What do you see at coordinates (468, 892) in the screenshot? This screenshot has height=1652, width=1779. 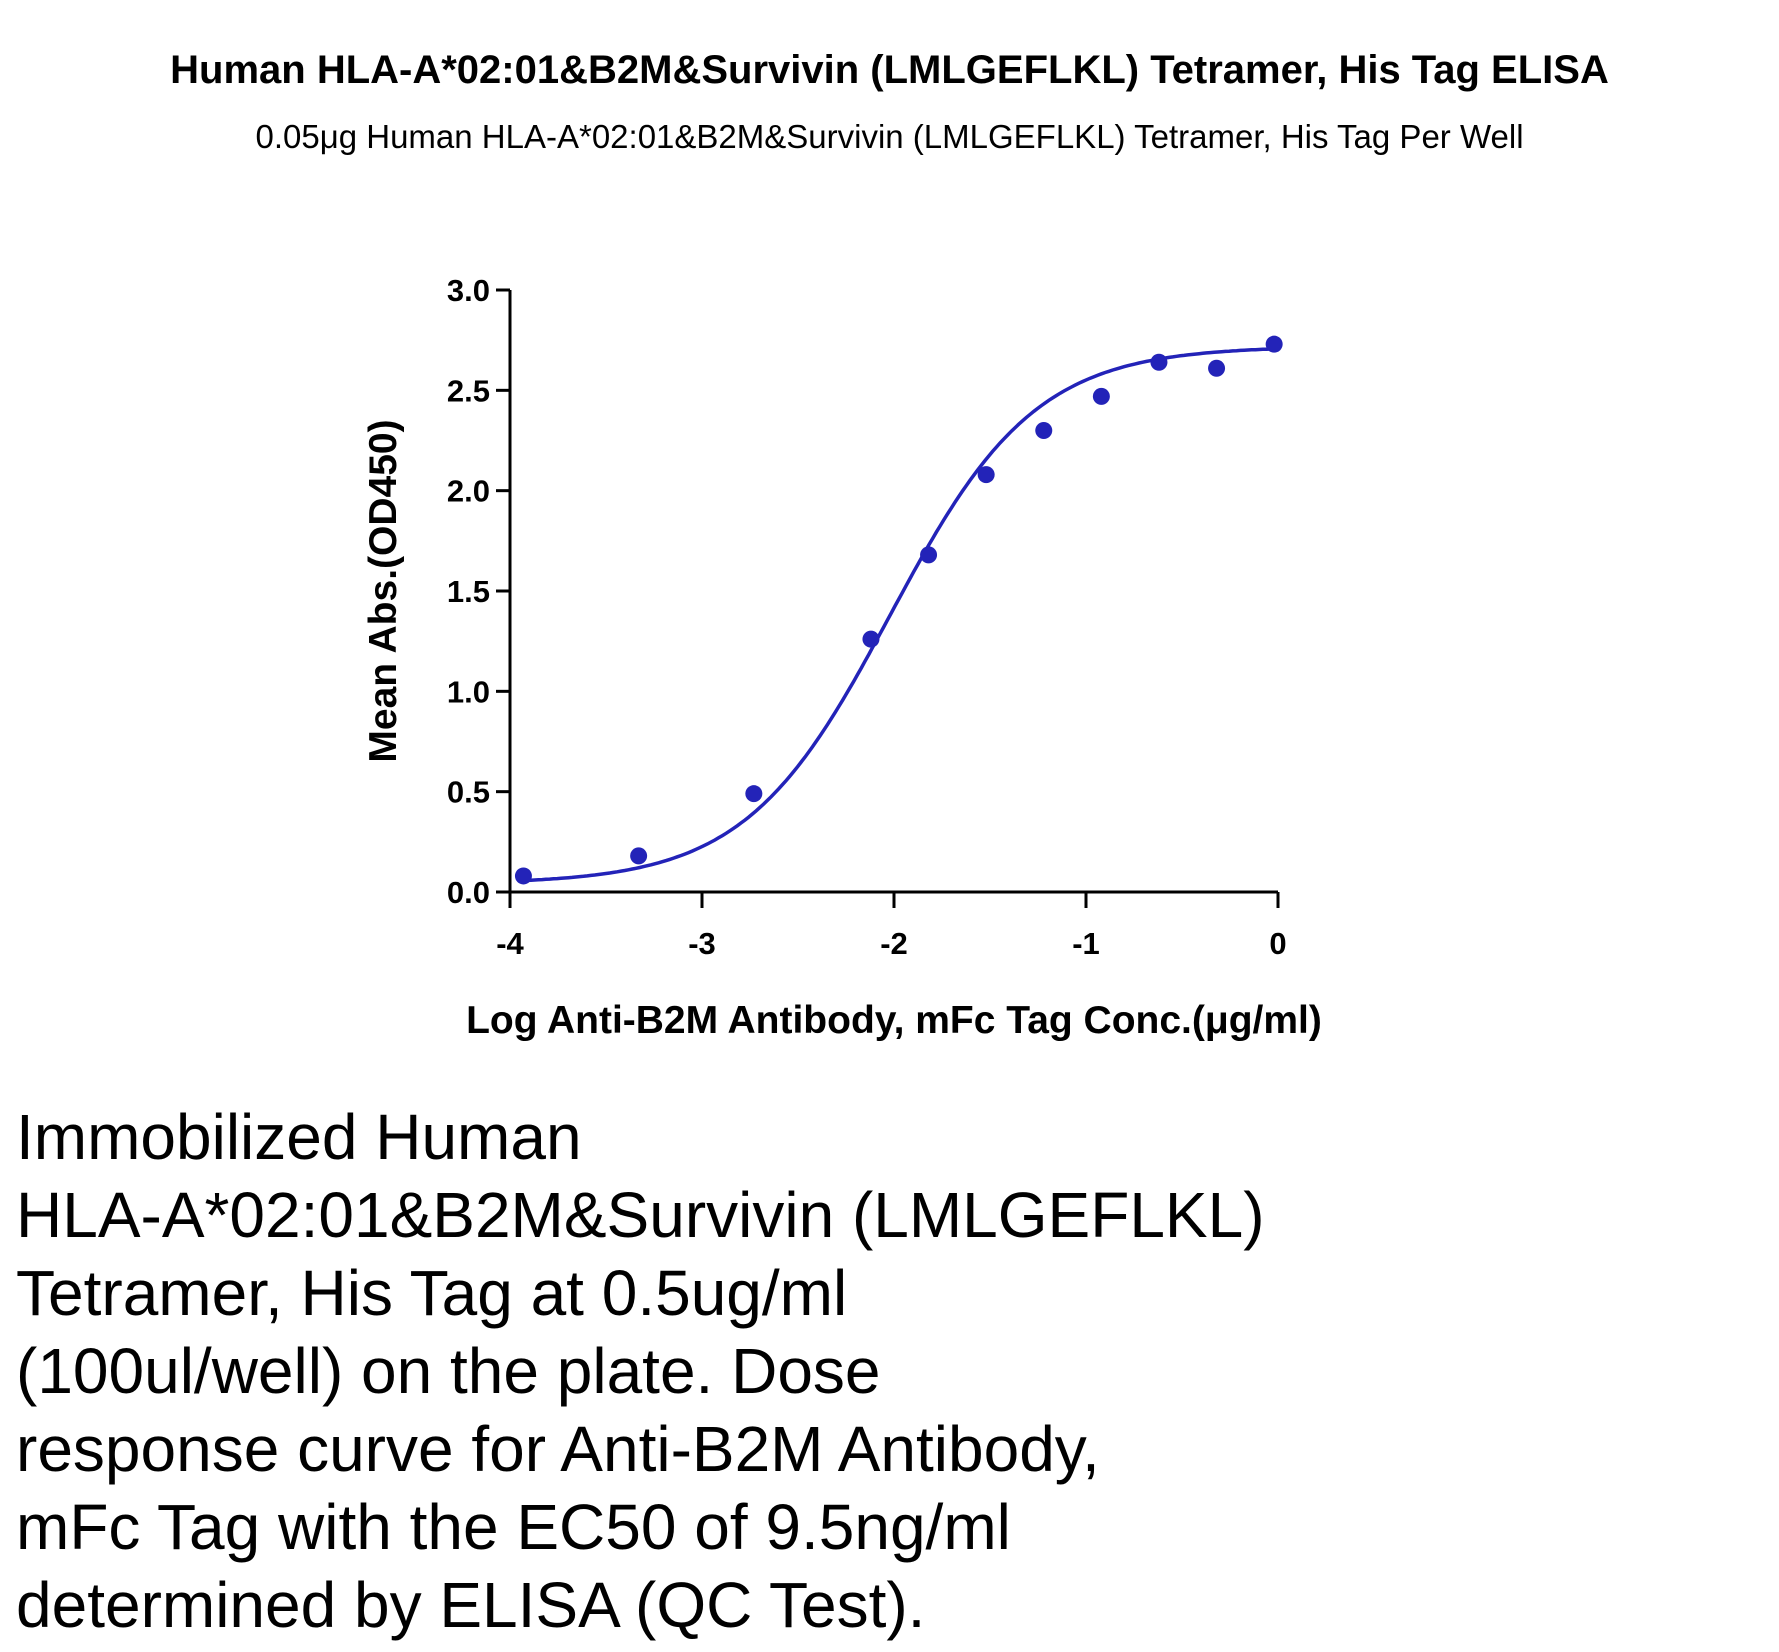 I see `y-tick-label: 0.0` at bounding box center [468, 892].